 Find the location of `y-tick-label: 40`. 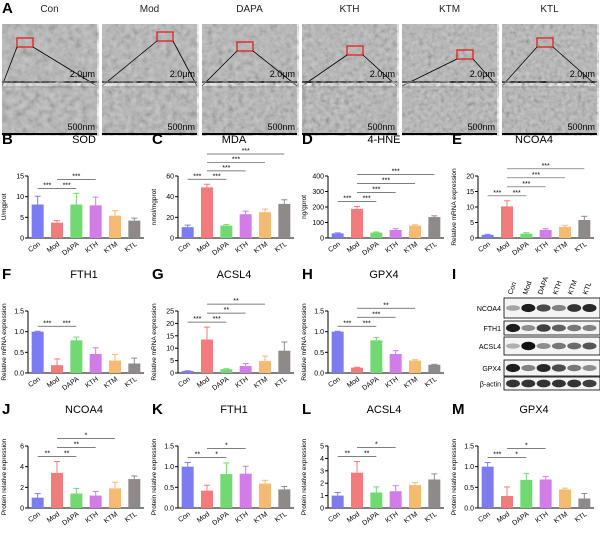

y-tick-label: 40 is located at coordinates (170, 197).